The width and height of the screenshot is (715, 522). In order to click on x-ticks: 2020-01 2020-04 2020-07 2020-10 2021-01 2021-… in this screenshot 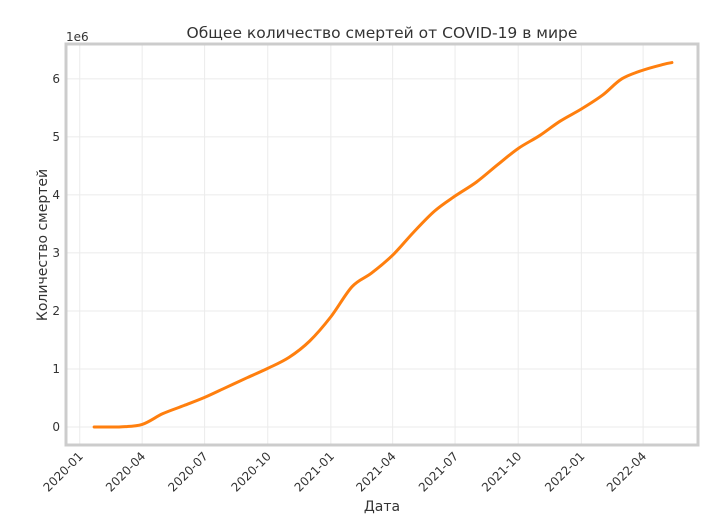, I will do `click(344, 471)`.